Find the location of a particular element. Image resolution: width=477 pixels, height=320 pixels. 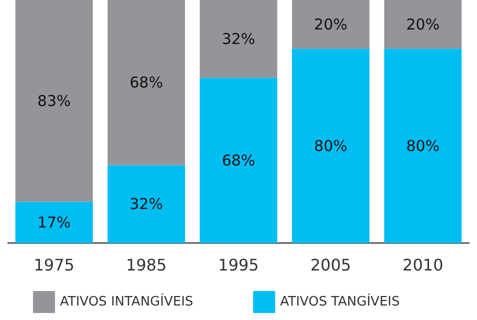

data-label: 17% is located at coordinates (54, 222).